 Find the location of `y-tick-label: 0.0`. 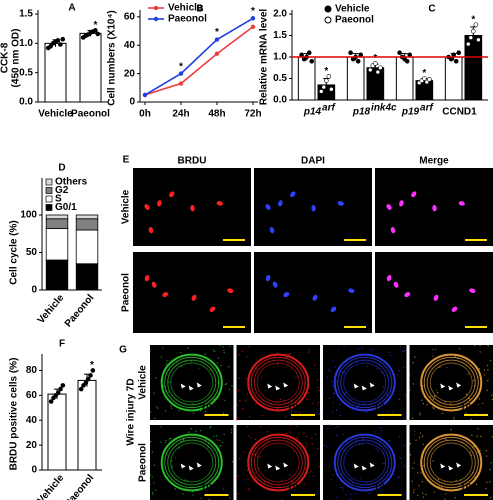

y-tick-label: 0.0 is located at coordinates (280, 100).